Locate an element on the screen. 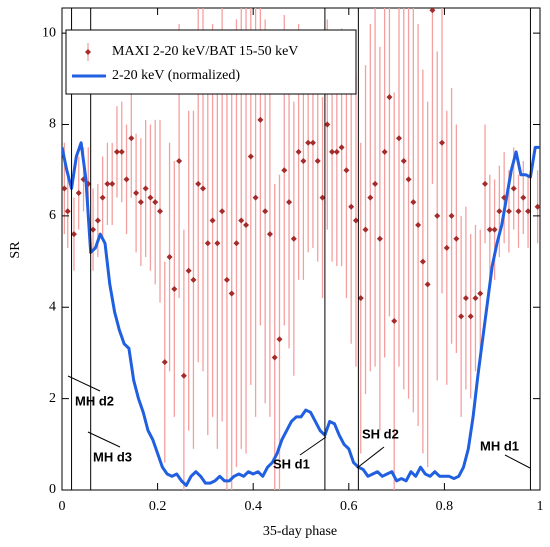 The image size is (550, 547). annotation: MH d1 is located at coordinates (499, 445).